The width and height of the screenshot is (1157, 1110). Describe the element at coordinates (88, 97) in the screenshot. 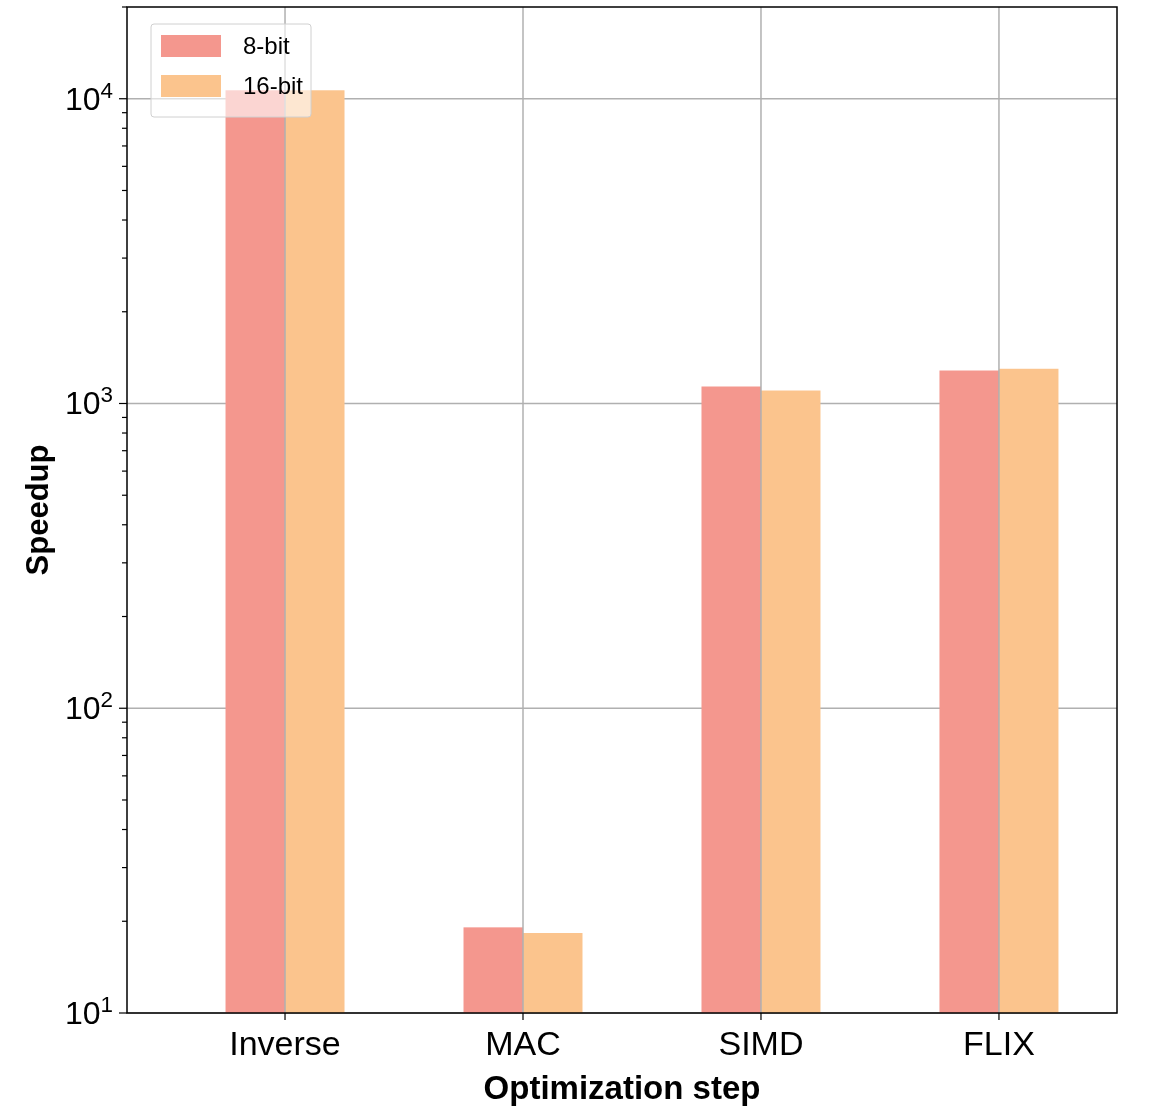

I see `y-tick-label: 10$^{4}$` at that location.